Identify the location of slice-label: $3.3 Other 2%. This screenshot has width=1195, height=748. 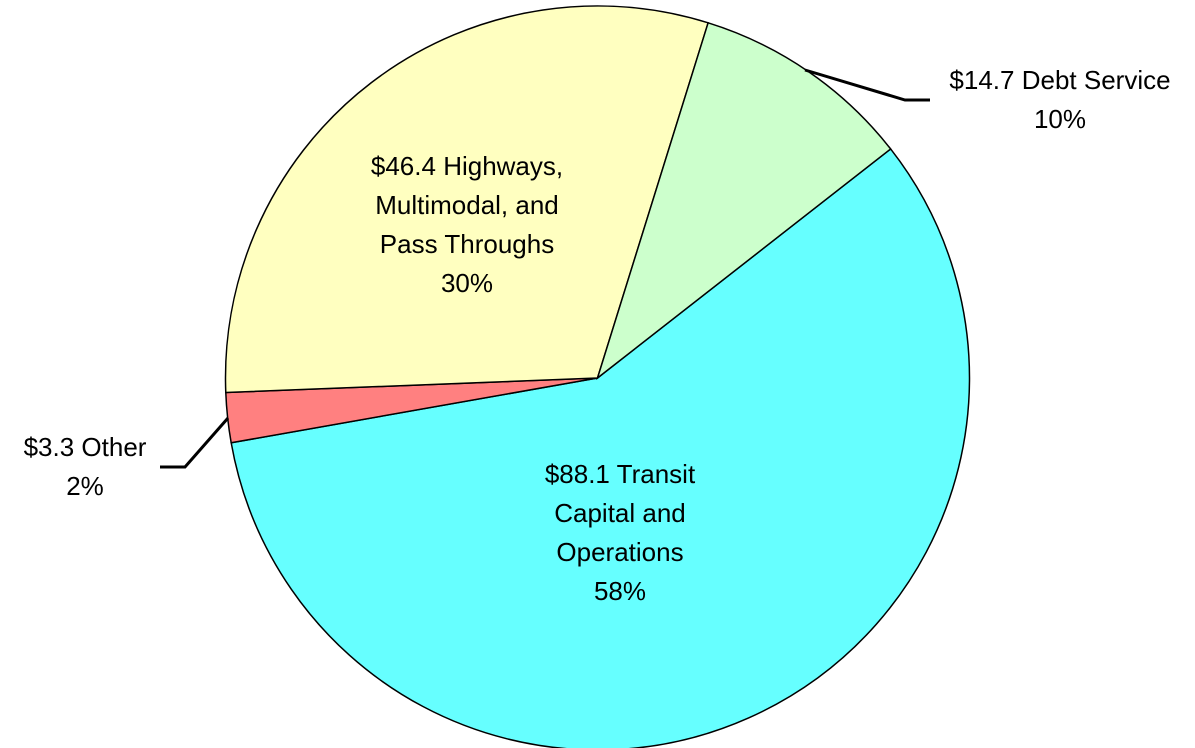
(85, 467).